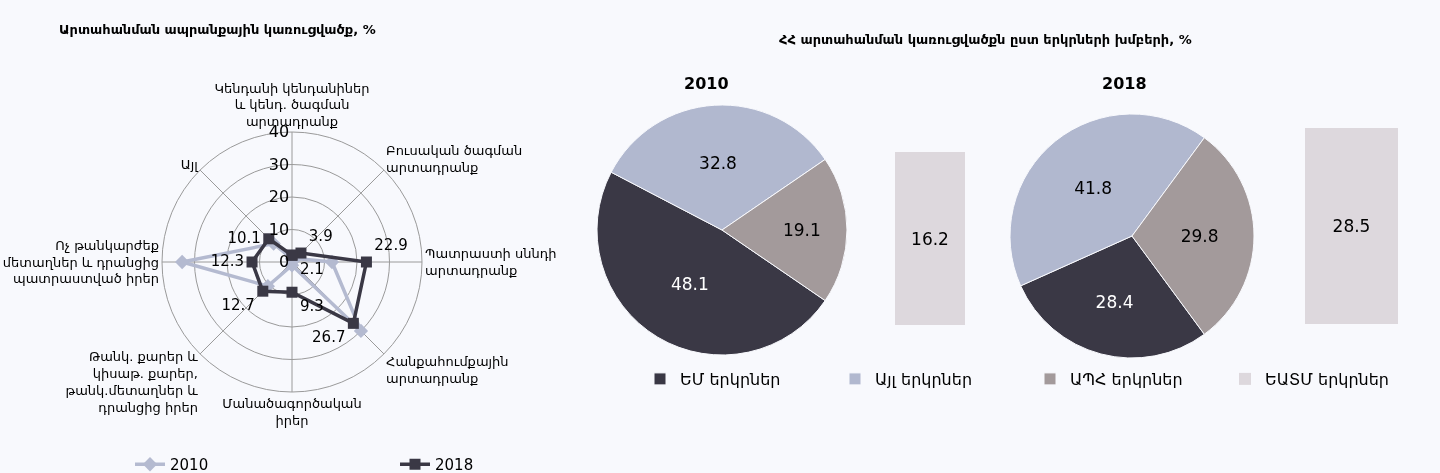 The height and width of the screenshot is (473, 1440). What do you see at coordinates (292, 412) in the screenshot?
I see `spoke-label: Մանածագործական իրեր` at bounding box center [292, 412].